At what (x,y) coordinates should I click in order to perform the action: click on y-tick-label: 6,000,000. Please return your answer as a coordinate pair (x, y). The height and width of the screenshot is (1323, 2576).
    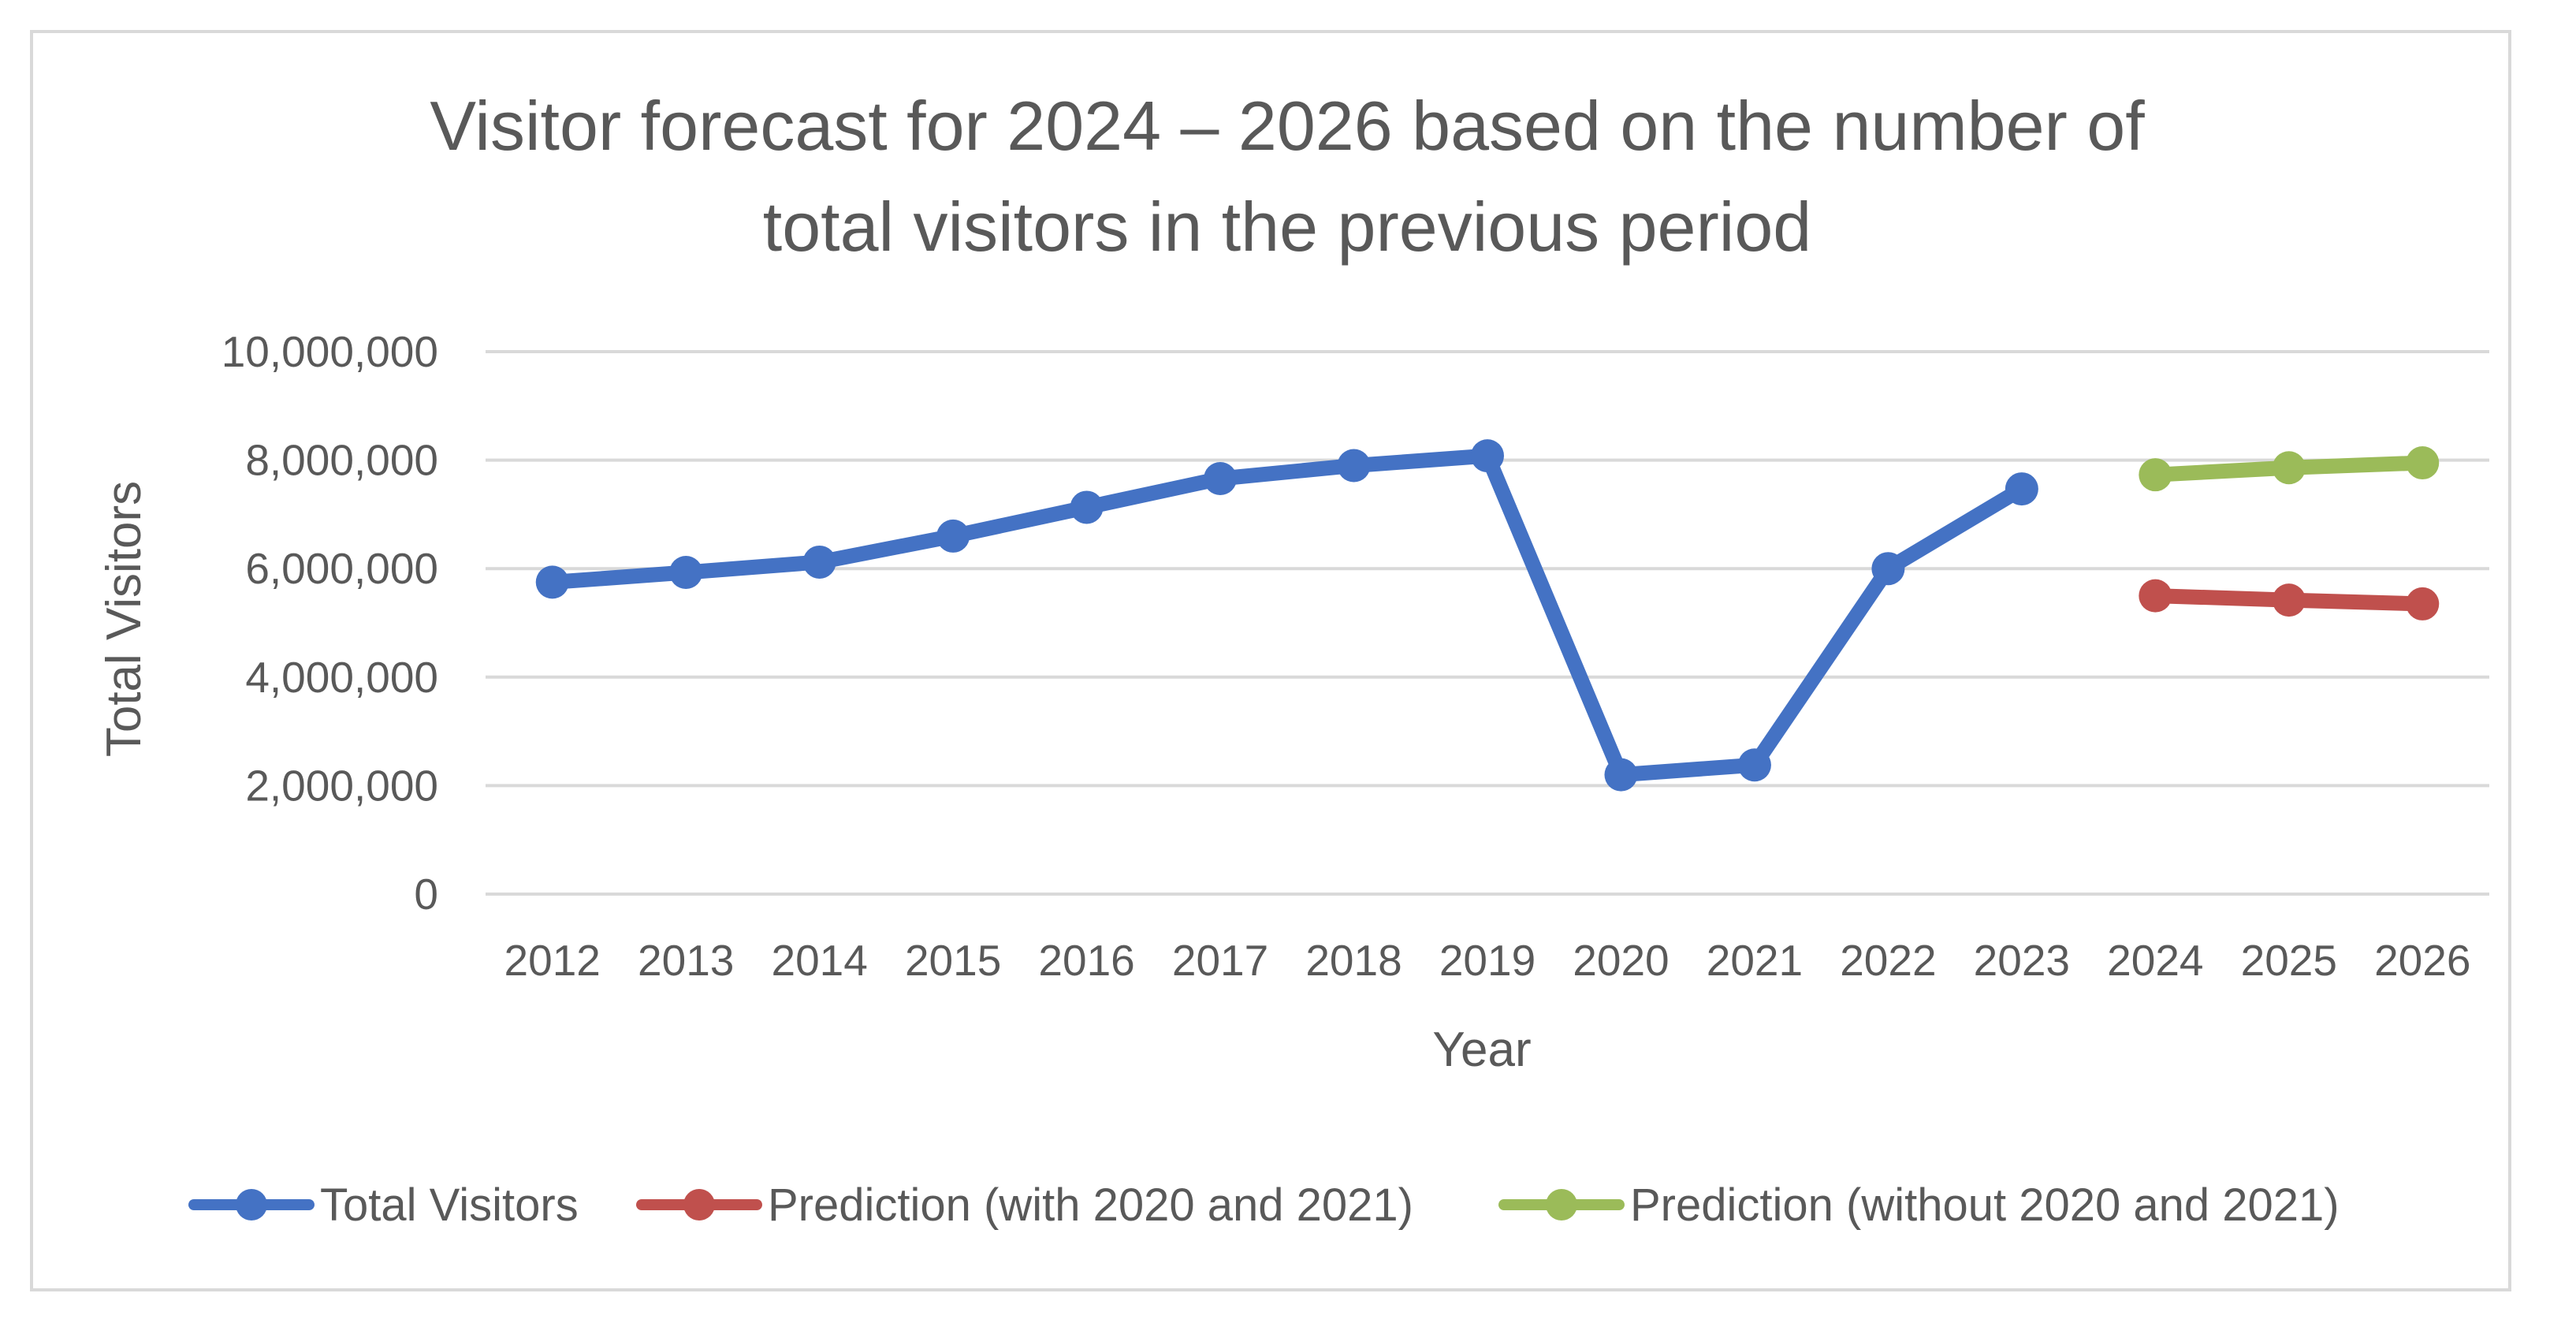
    Looking at the image, I should click on (341, 568).